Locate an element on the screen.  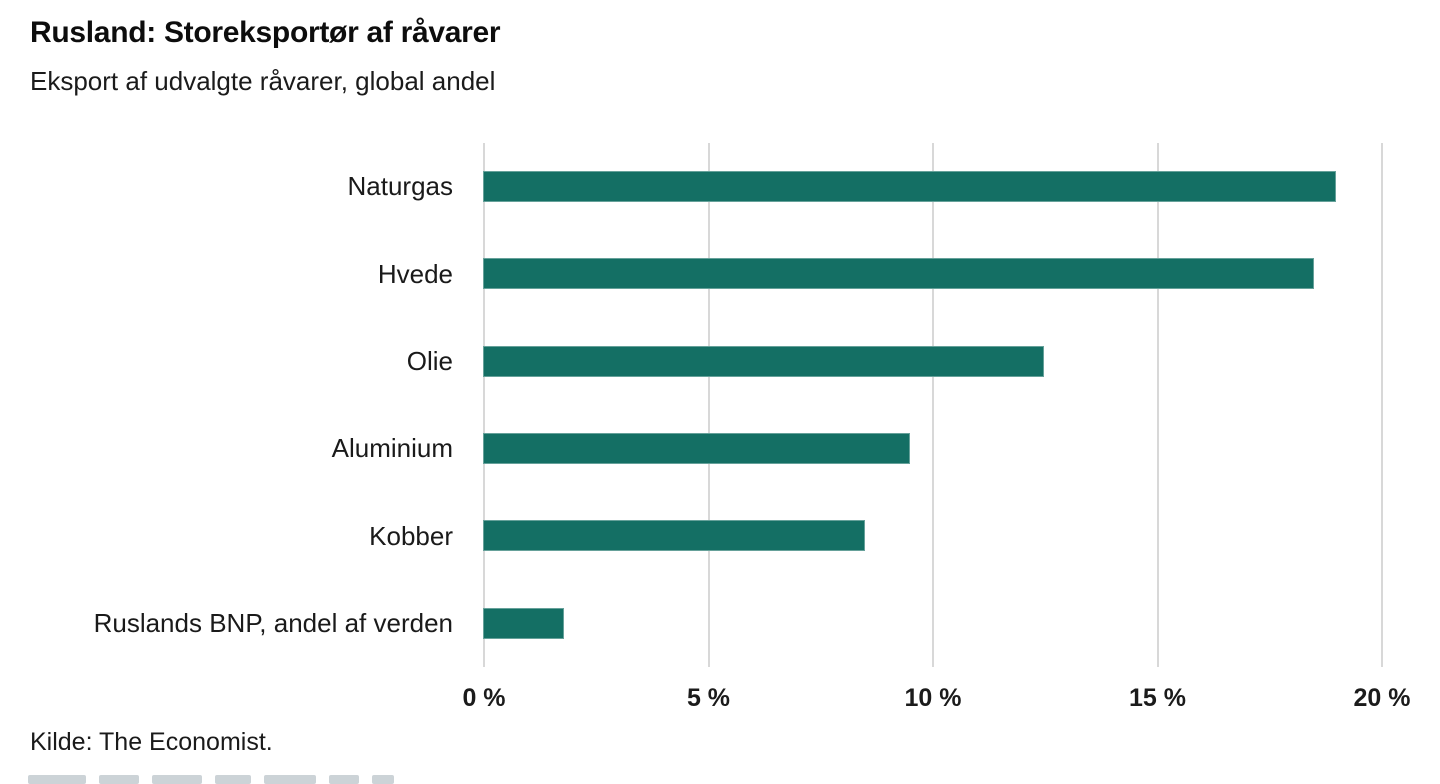
source-note: Kilde: The Economist. is located at coordinates (151, 742).